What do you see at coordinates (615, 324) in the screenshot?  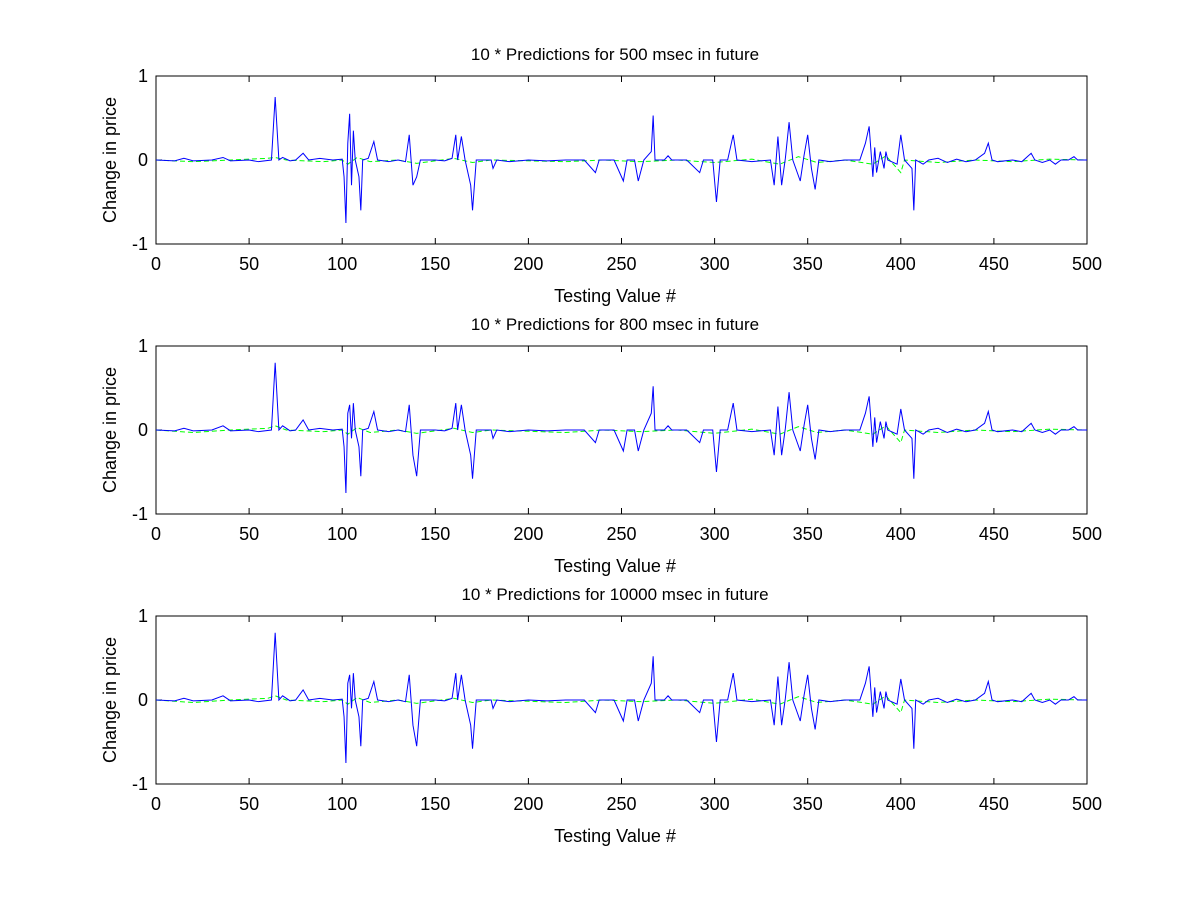 I see `chart-title: 10 * Predictions for 800 msec in future` at bounding box center [615, 324].